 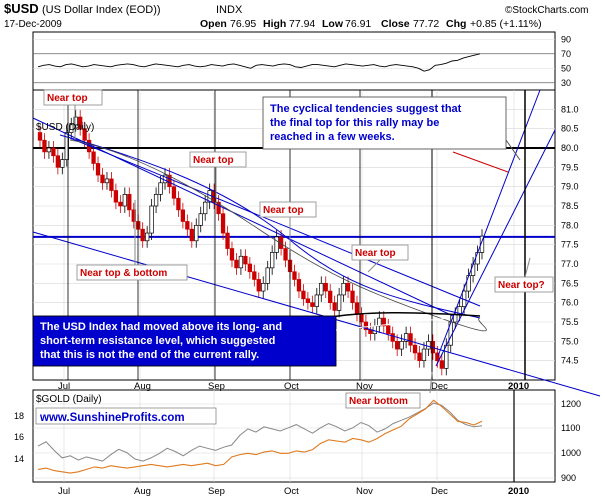 What do you see at coordinates (358, 24) in the screenshot?
I see `low-value: 76.91` at bounding box center [358, 24].